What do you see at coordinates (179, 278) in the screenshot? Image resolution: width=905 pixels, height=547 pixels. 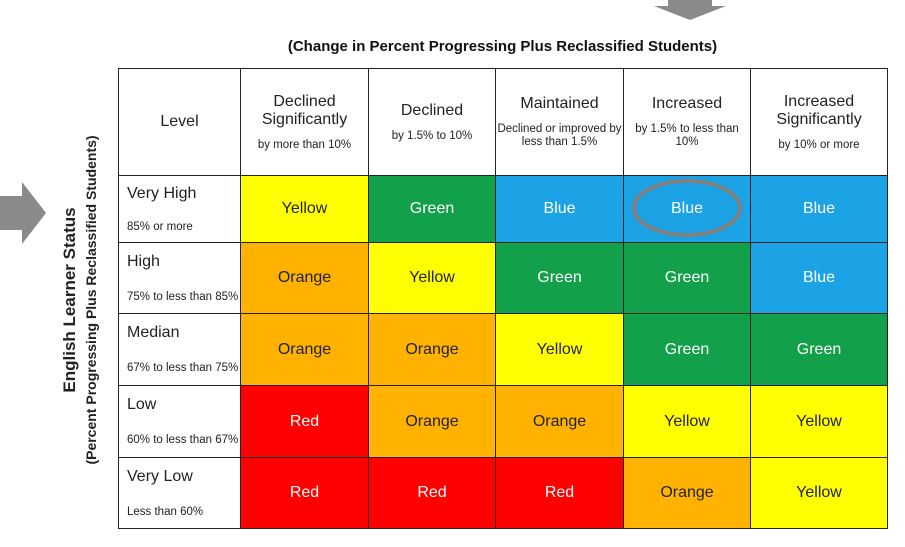 I see `row-header: High 75% to less than 85%` at bounding box center [179, 278].